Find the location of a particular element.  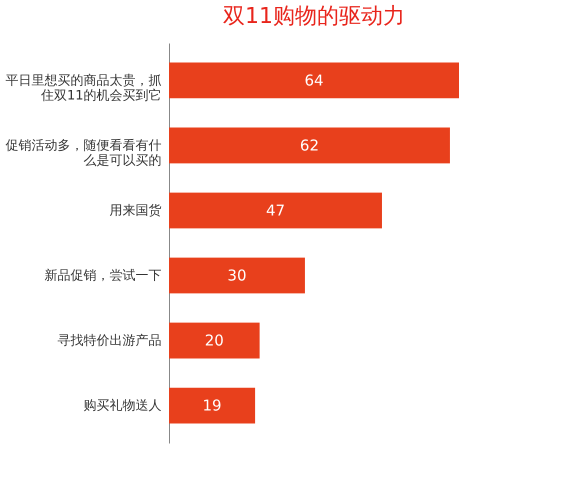

y-tick-label: 新品促销，尝试一下 is located at coordinates (103, 276).